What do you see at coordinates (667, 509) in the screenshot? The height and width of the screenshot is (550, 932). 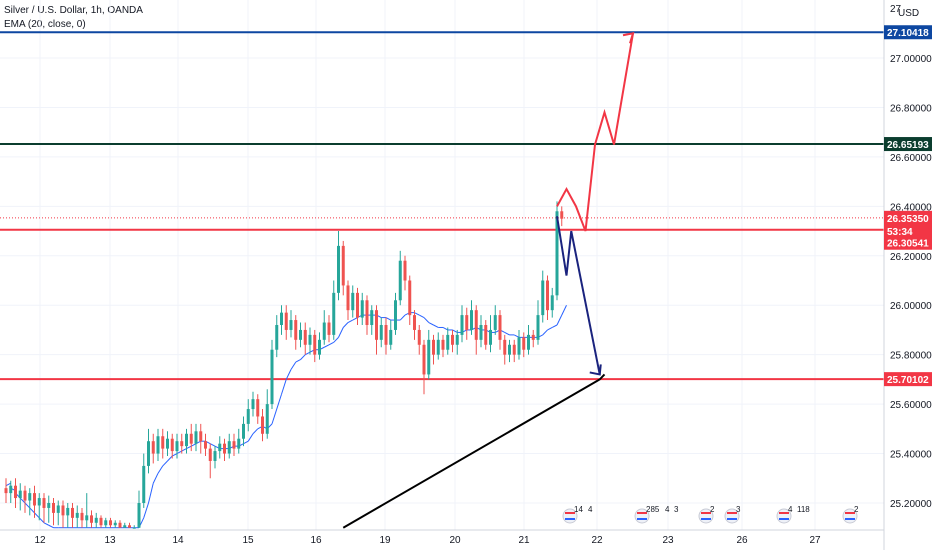 I see `event-count: 4` at bounding box center [667, 509].